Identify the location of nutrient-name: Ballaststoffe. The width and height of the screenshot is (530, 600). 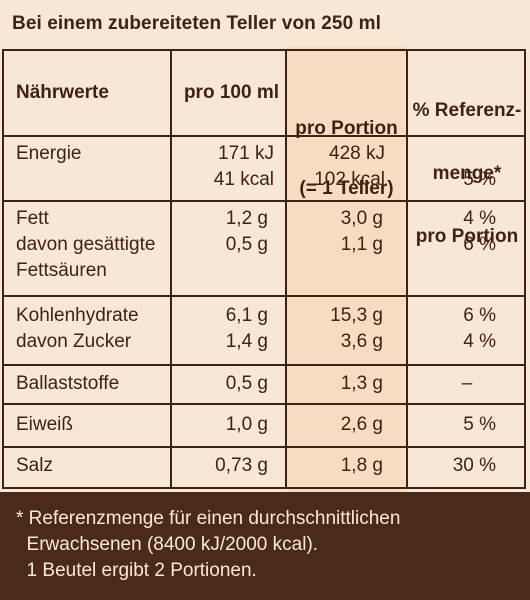
(68, 383).